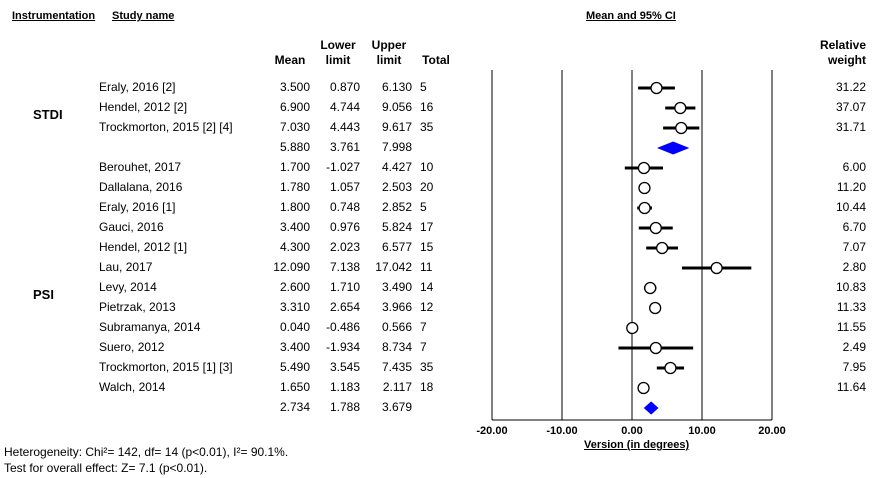 This screenshot has height=478, width=872. Describe the element at coordinates (396, 187) in the screenshot. I see `upper-limit-value: 2.503` at that location.